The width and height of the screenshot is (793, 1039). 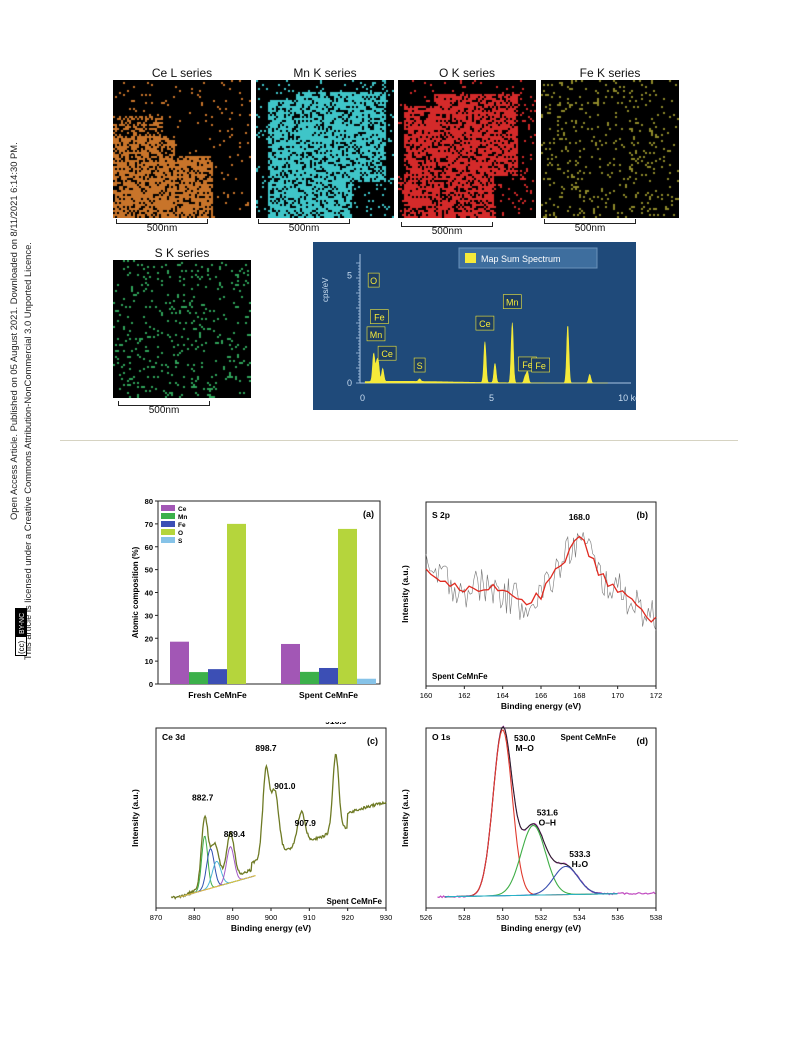 What do you see at coordinates (309, 917) in the screenshot?
I see `panel-c-x-tick-label: 910` at bounding box center [309, 917].